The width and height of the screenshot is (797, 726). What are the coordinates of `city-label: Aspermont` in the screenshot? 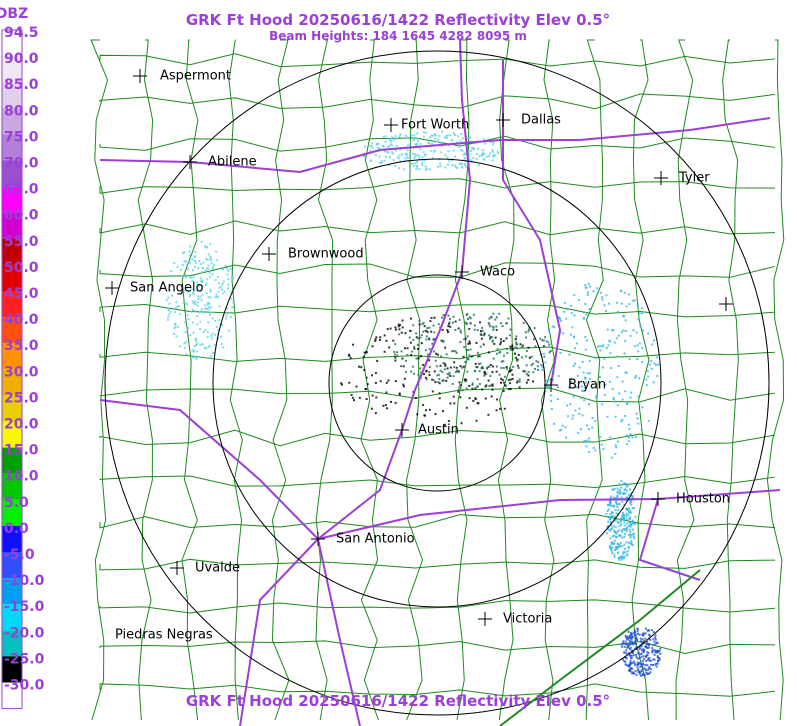 It's located at (195, 76).